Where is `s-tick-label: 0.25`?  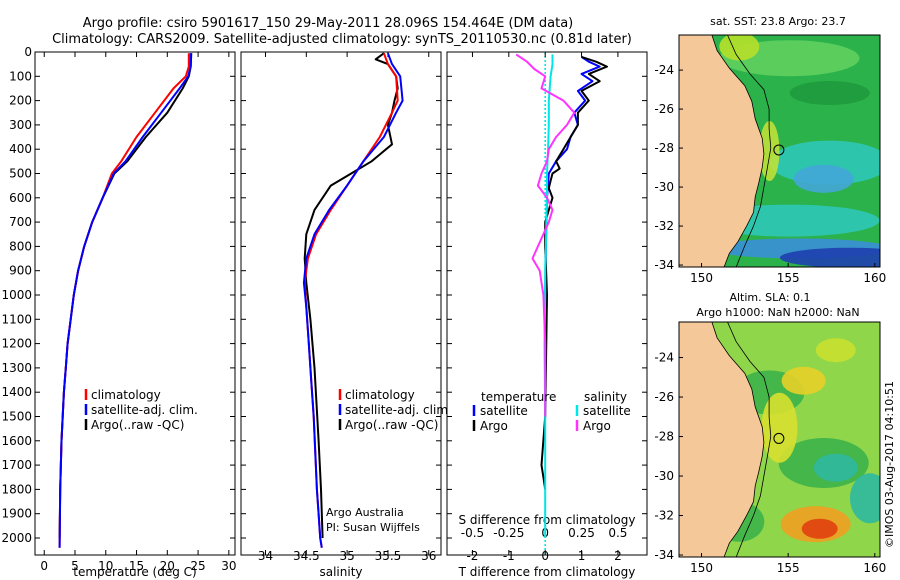 s-tick-label: 0.25 is located at coordinates (581, 533).